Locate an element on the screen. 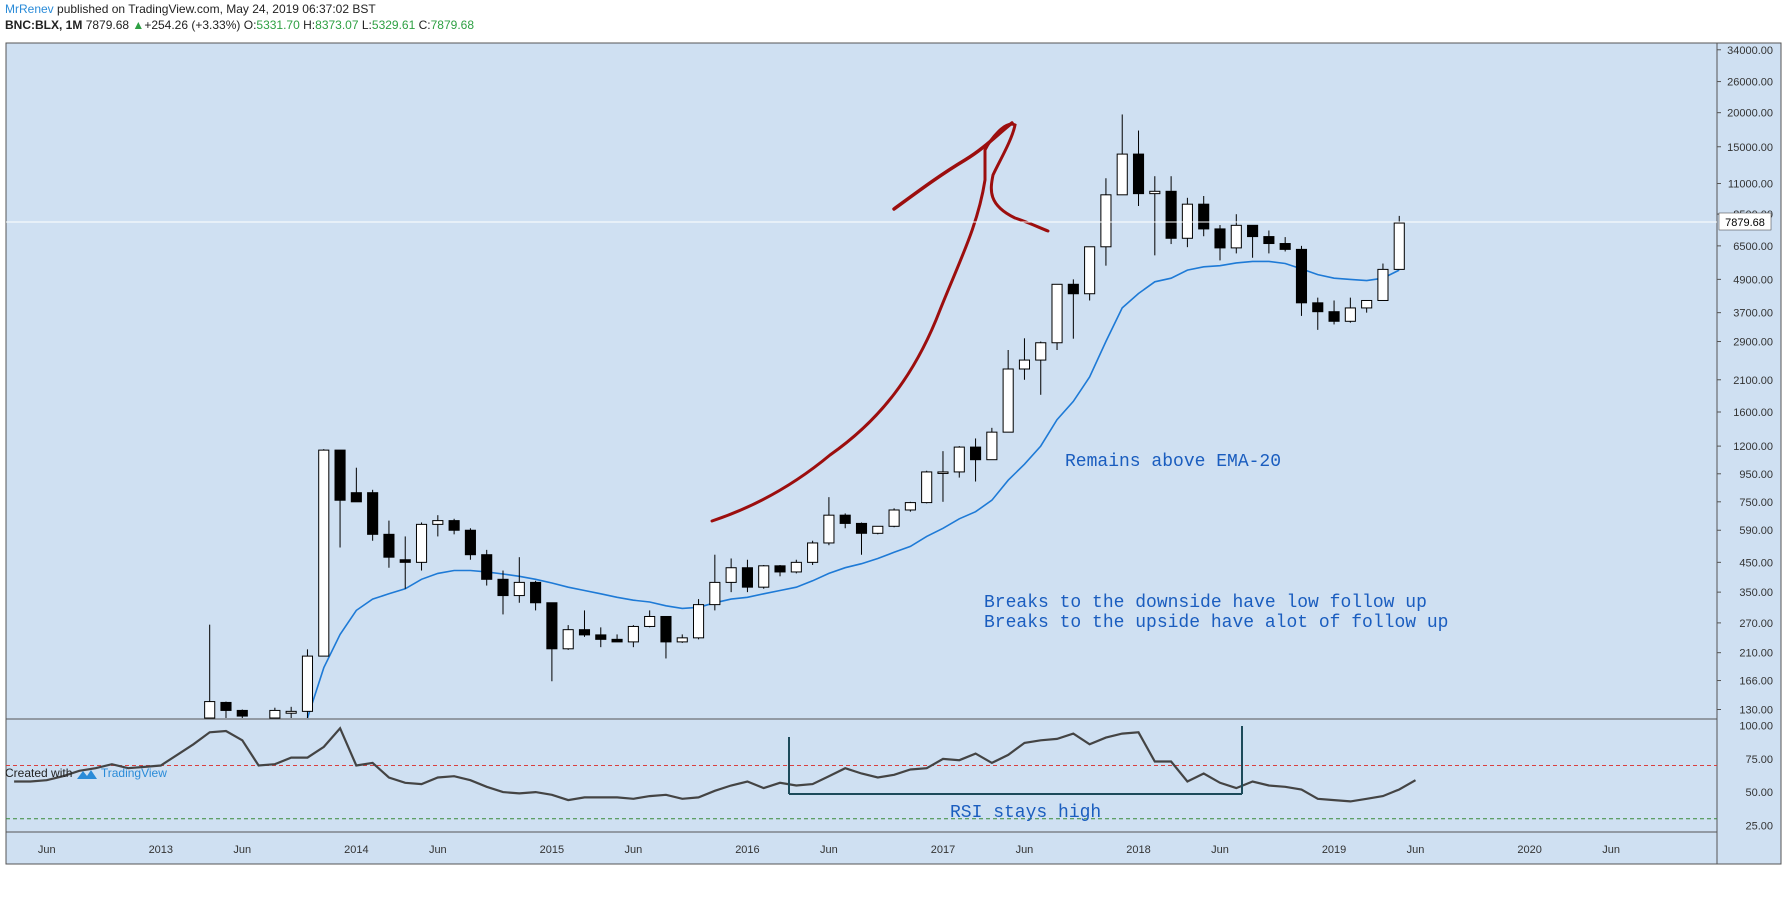  low-label: L: is located at coordinates (366, 25).